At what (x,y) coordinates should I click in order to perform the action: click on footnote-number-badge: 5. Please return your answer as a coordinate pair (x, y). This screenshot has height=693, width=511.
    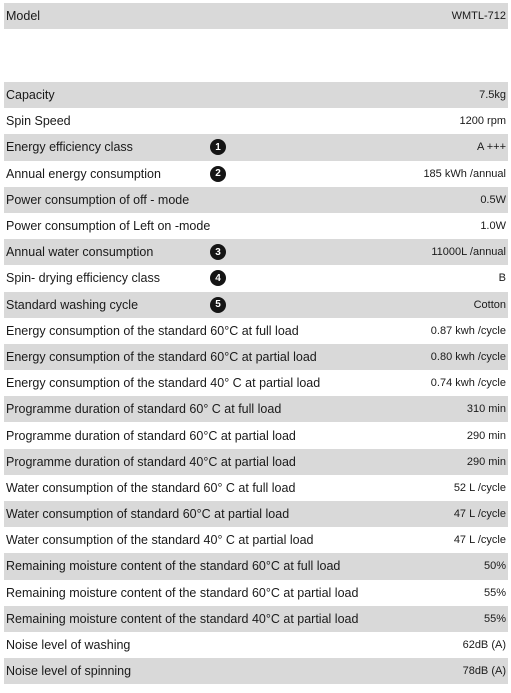
    Looking at the image, I should click on (218, 304).